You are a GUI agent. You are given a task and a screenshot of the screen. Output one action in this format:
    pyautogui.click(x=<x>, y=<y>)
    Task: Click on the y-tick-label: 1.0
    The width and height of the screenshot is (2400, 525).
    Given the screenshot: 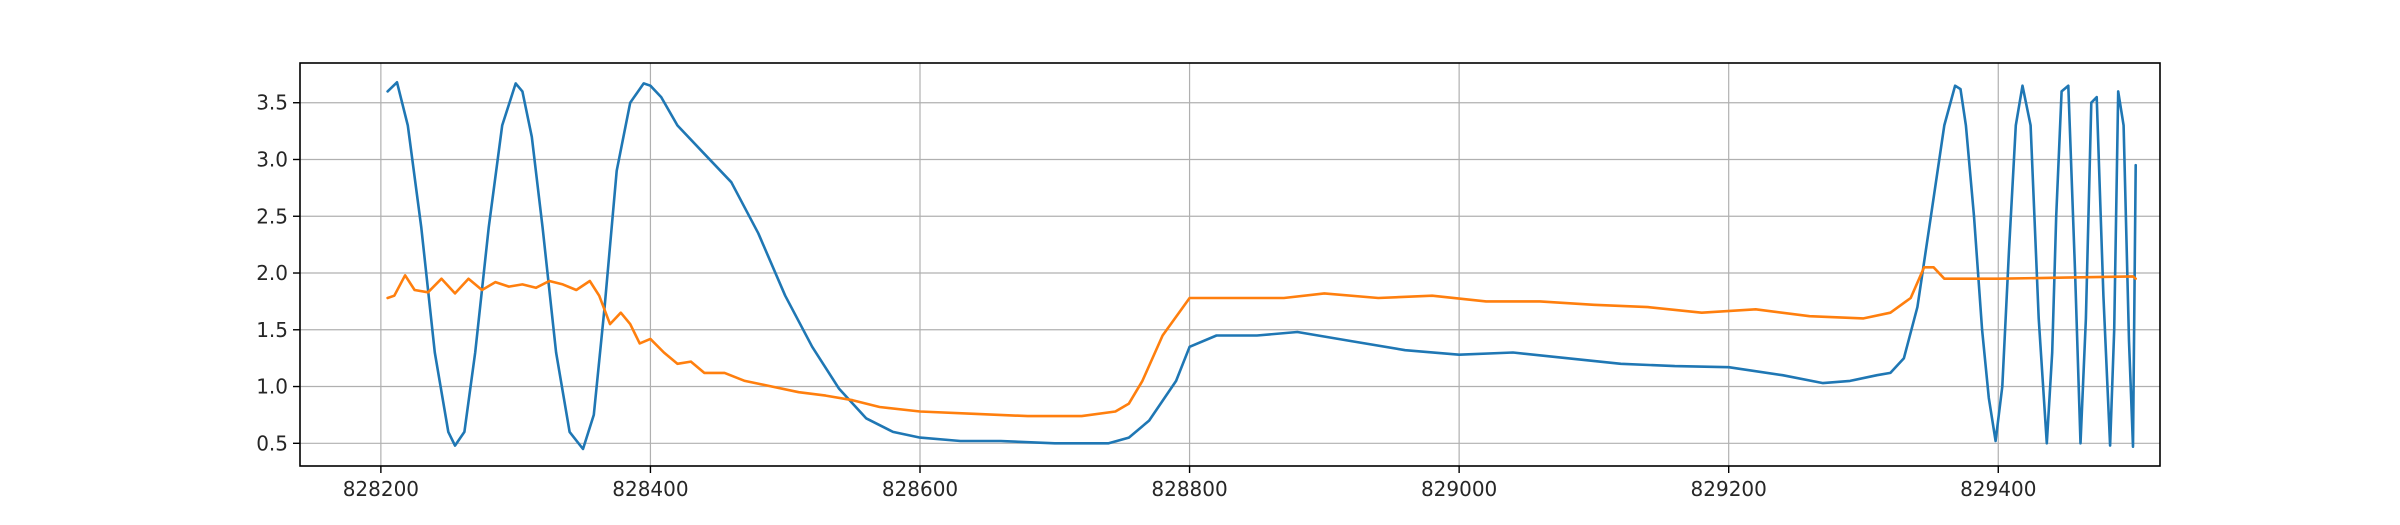 What is the action you would take?
    pyautogui.click(x=272, y=387)
    